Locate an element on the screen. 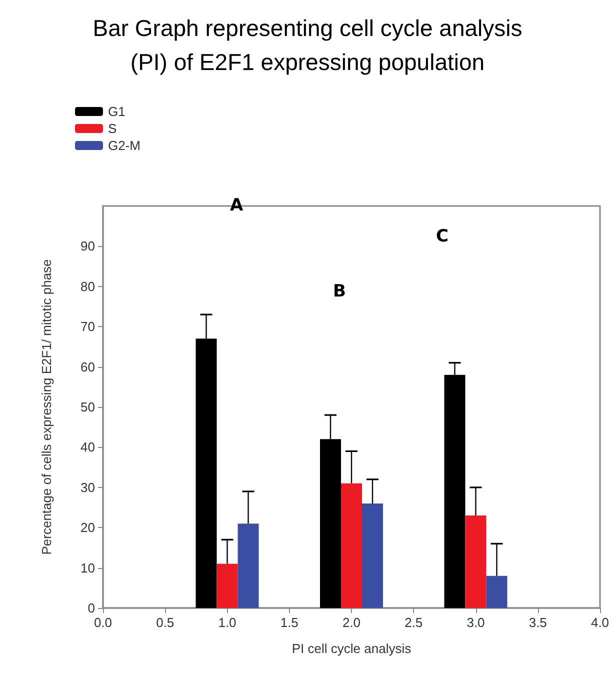  annotation: B is located at coordinates (339, 292).